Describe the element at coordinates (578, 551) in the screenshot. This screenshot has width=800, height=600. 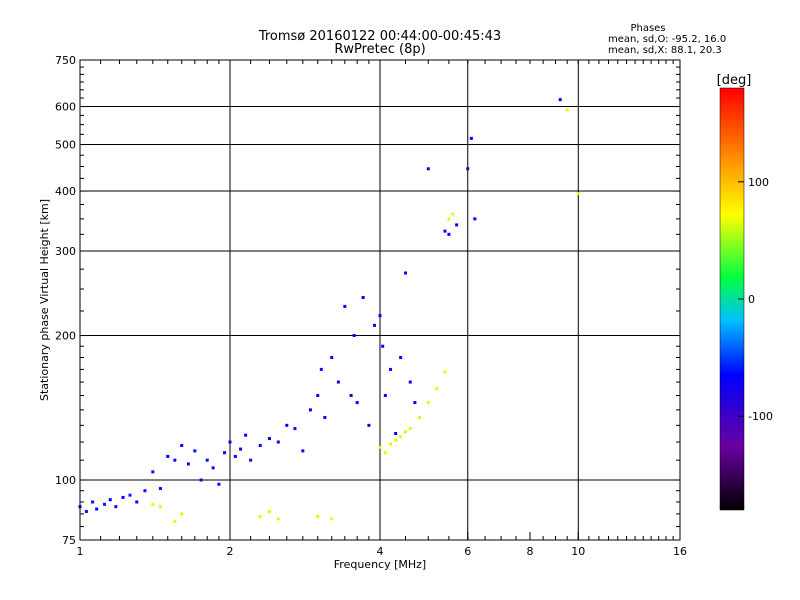
I see `x-tick-label: 10` at that location.